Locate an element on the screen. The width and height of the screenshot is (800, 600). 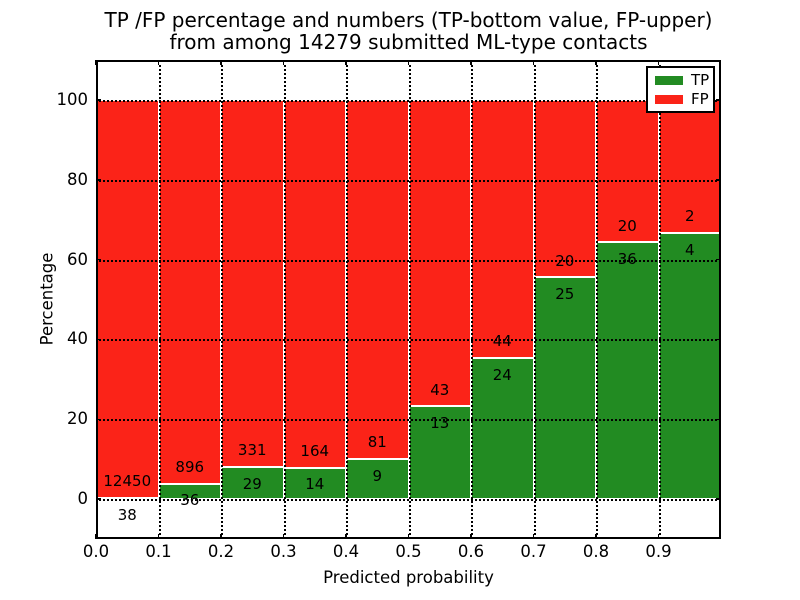
legend-label-tp: TP is located at coordinates (700, 79).